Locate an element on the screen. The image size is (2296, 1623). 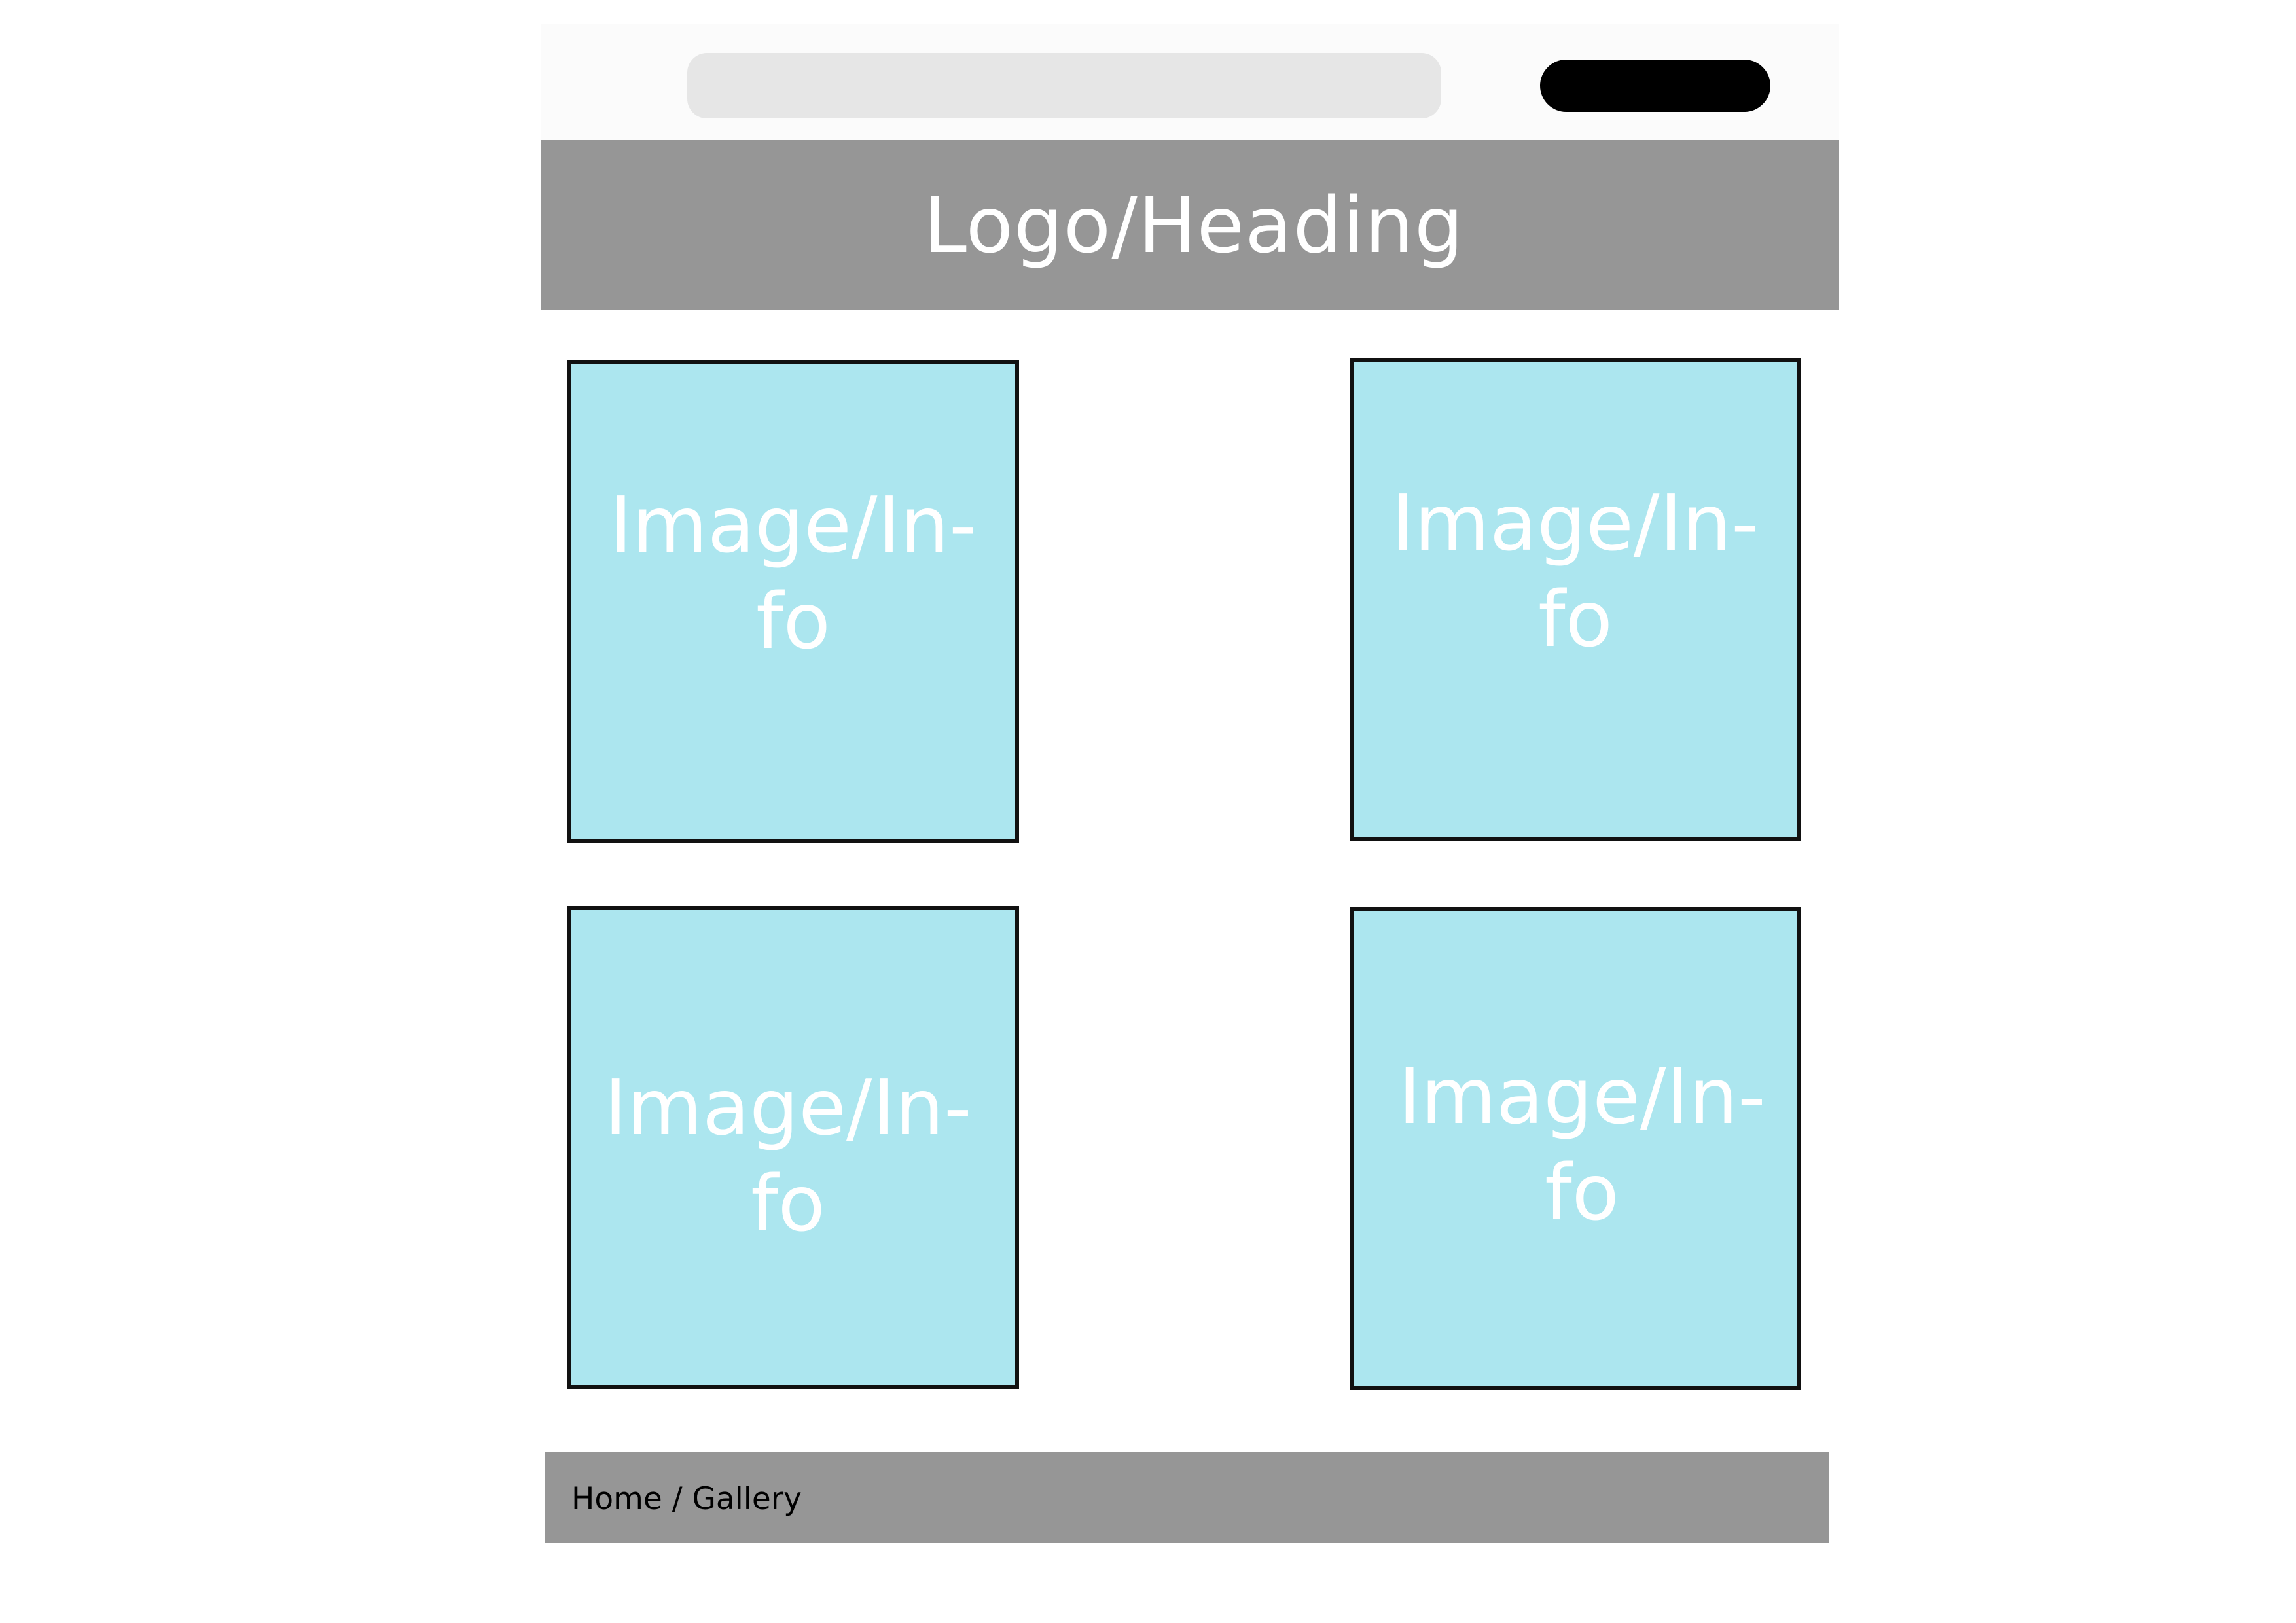
header-band: Logo/Heading is located at coordinates (1190, 225).